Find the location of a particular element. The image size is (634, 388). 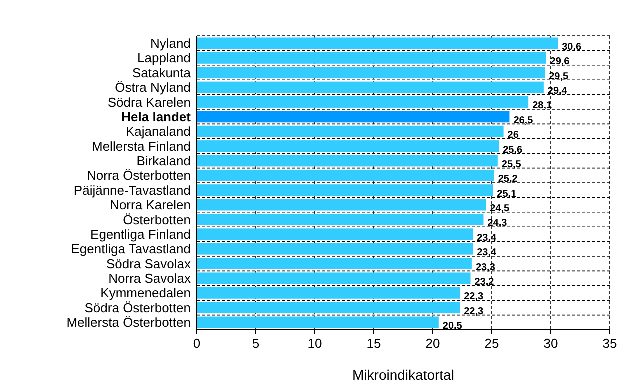

y-tick-label: Päijänne-Tavastland is located at coordinates (132, 190).